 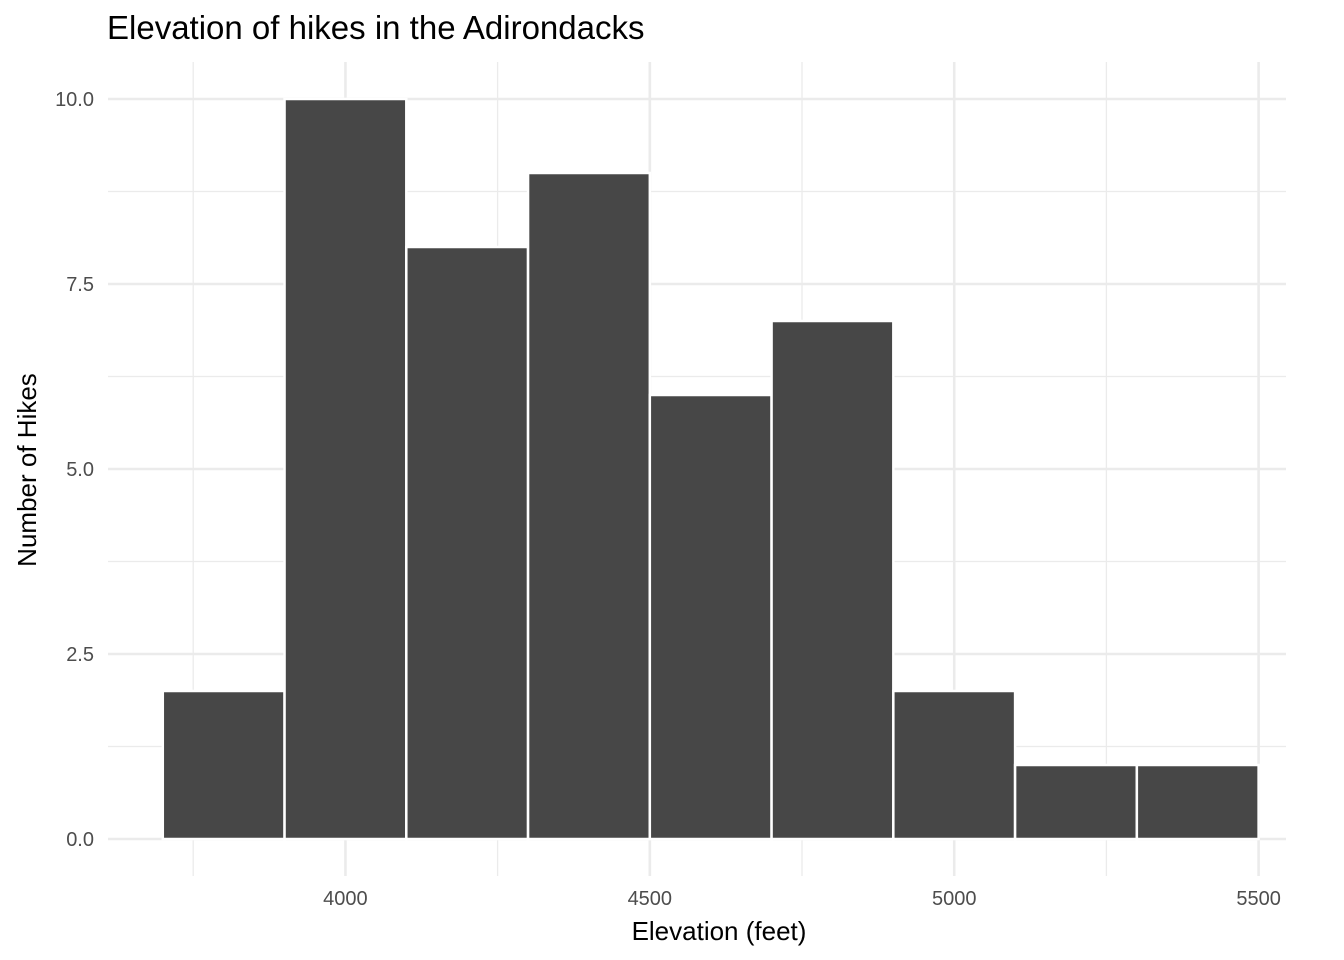 I want to click on y-tick-labels: 0.0 2.5 5.0 7.5 10.0, so click(x=74, y=470).